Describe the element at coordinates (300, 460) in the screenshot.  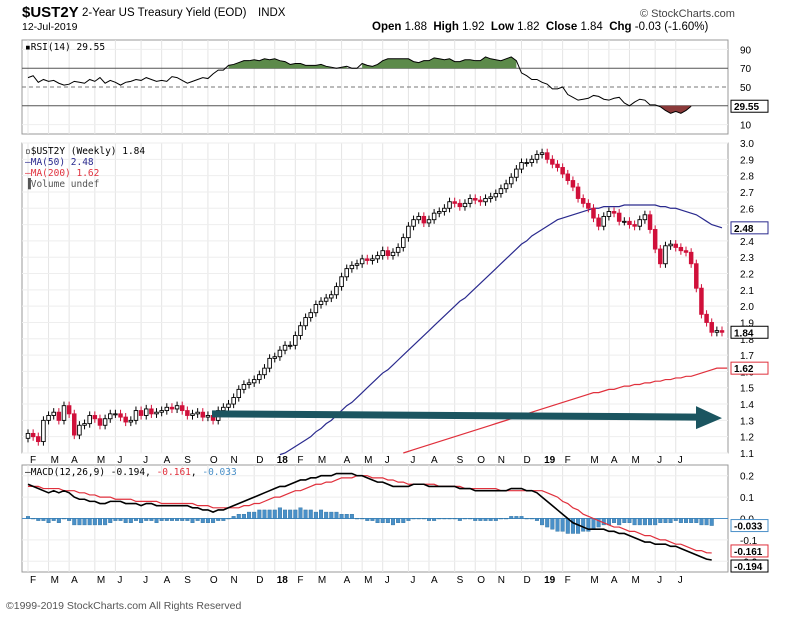
I see `x-axis-label: F` at that location.